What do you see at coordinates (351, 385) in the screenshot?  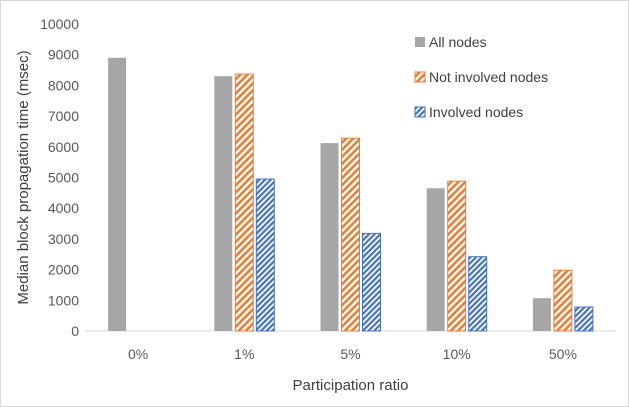 I see `x-axis-title: Participation ratio` at bounding box center [351, 385].